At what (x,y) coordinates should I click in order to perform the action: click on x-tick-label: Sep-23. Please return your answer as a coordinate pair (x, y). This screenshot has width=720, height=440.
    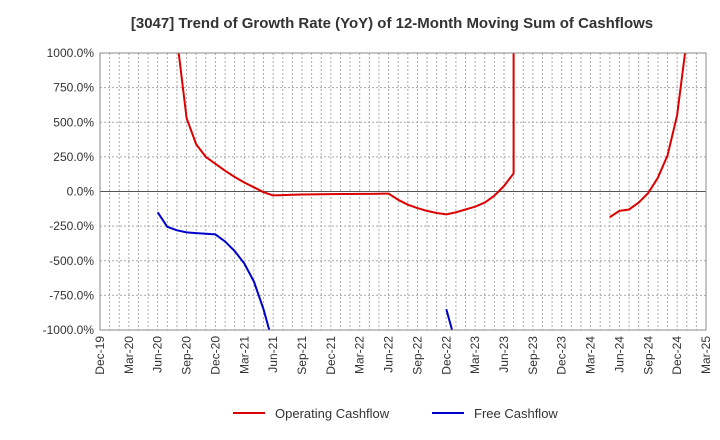
    Looking at the image, I should click on (533, 355).